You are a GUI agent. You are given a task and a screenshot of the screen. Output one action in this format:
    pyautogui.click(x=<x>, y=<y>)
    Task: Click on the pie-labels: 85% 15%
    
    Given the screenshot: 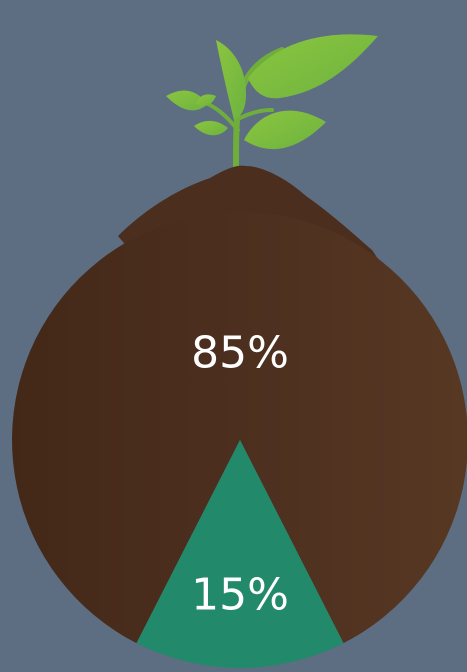 What is the action you would take?
    pyautogui.click(x=240, y=474)
    